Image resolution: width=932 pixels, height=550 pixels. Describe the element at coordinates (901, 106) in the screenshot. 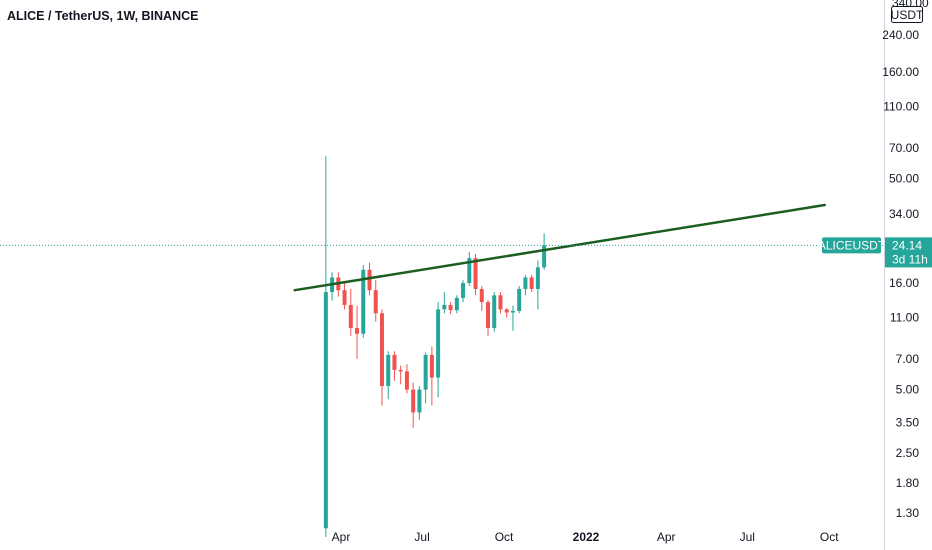

I see `price-tick-label: 110.00` at that location.